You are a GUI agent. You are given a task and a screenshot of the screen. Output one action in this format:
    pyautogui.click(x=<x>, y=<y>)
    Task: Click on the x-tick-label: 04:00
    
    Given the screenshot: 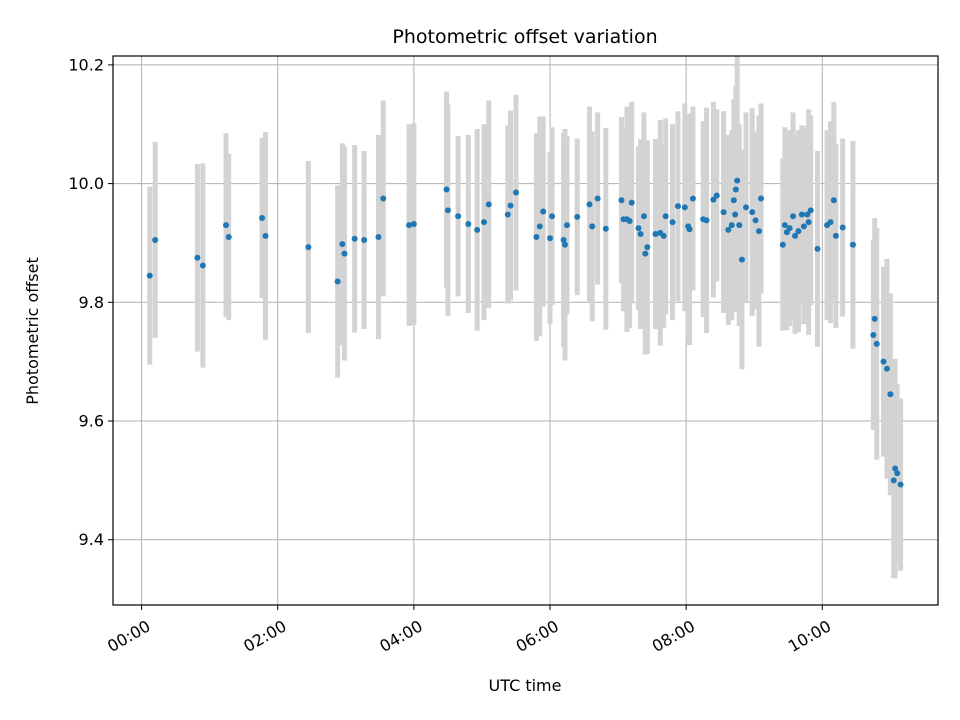 What is the action you would take?
    pyautogui.click(x=400, y=636)
    